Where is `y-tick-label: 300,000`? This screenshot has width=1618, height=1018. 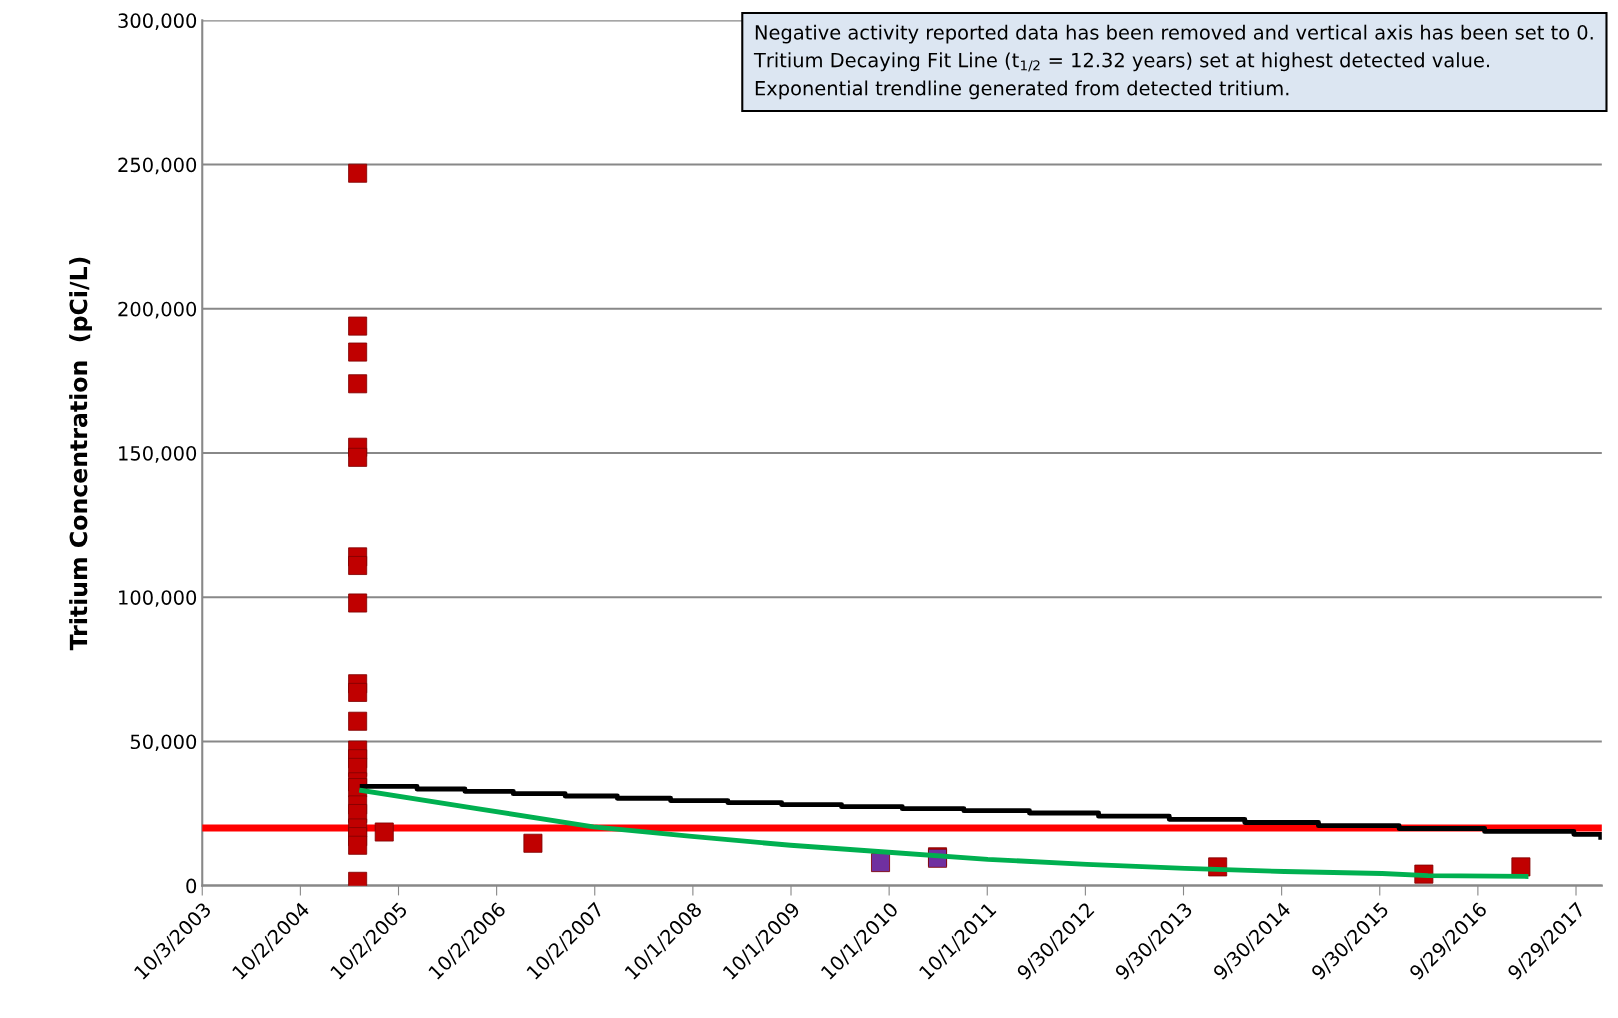
y-tick-label: 300,000 is located at coordinates (157, 22).